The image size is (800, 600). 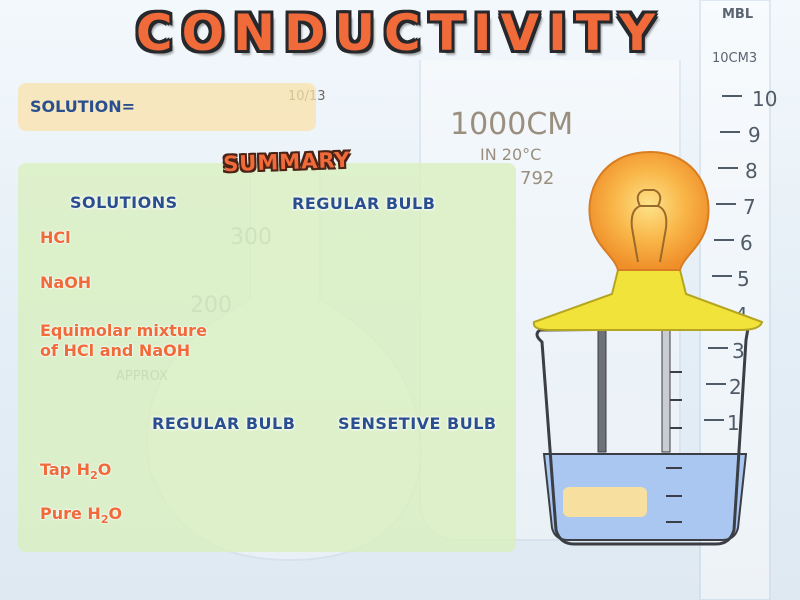 What do you see at coordinates (751, 171) in the screenshot?
I see `cylinder-number-8: 8` at bounding box center [751, 171].